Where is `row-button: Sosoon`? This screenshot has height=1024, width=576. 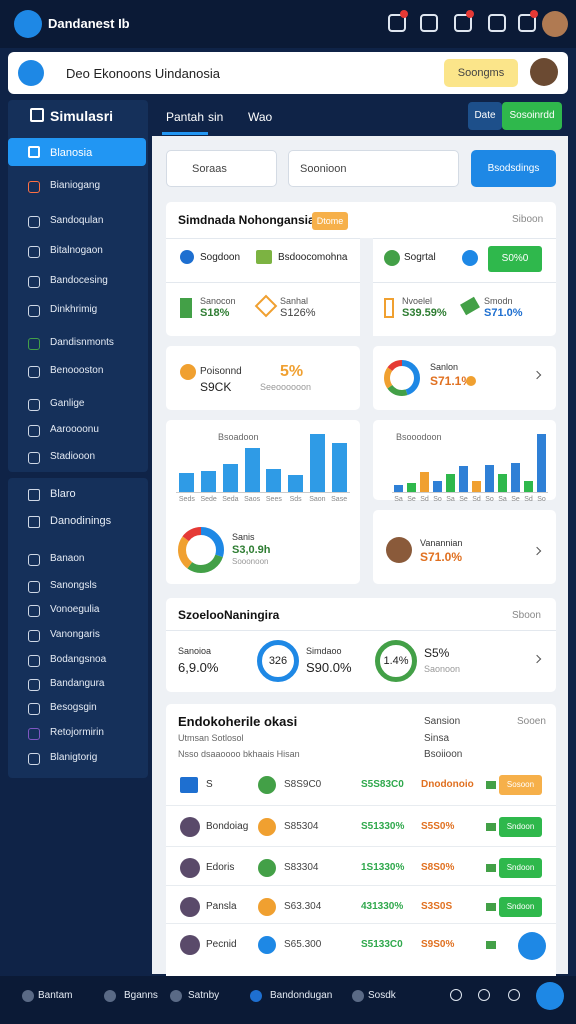 row-button: Sosoon is located at coordinates (520, 785).